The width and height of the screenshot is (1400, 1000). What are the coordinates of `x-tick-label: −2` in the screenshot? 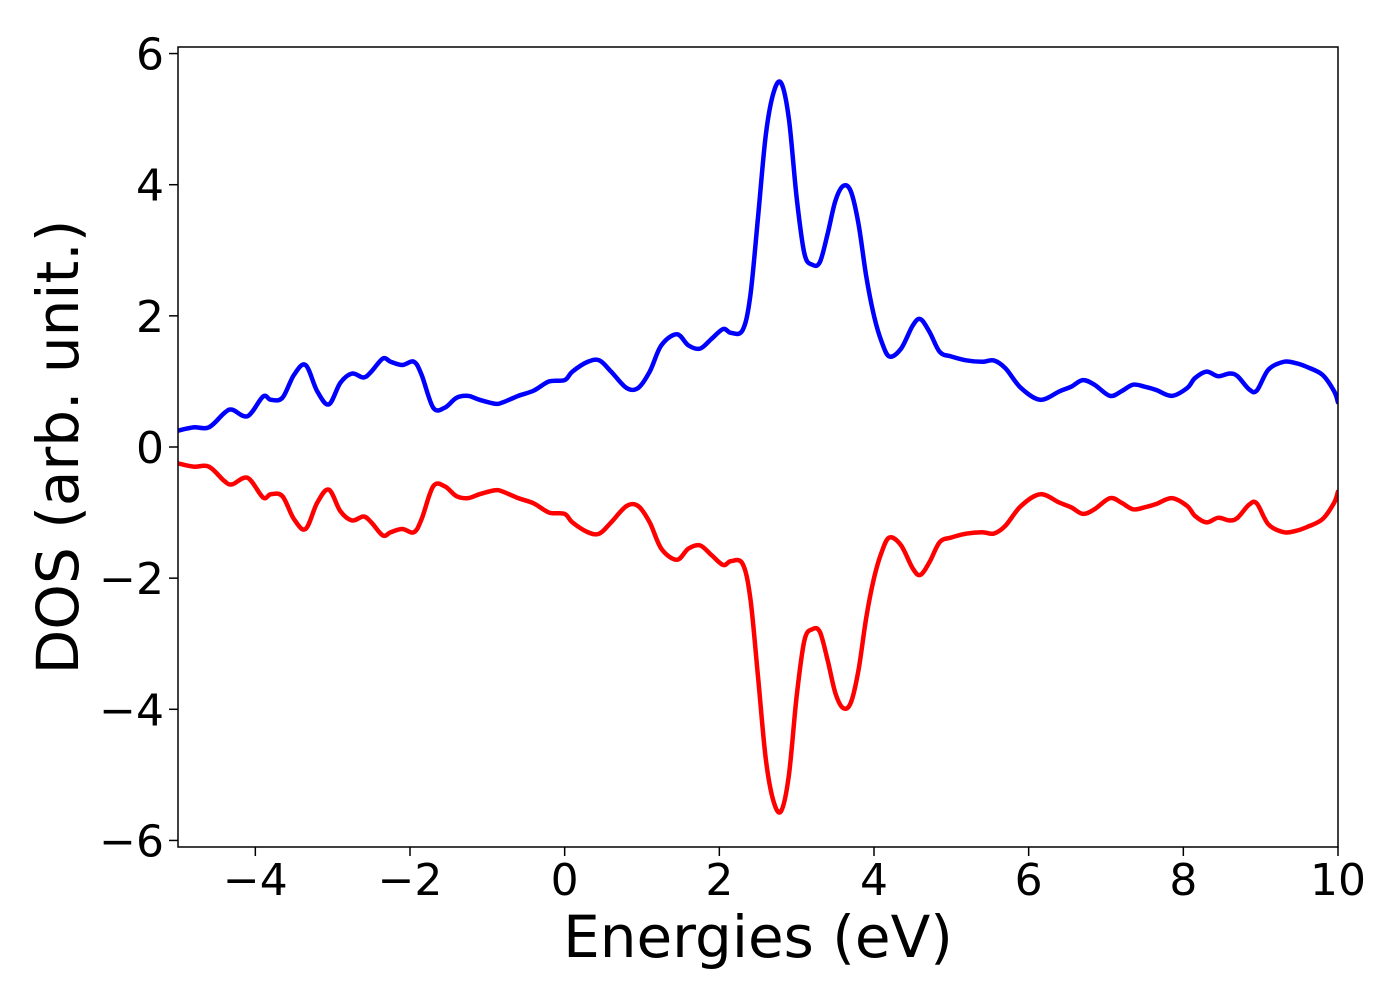 It's located at (410, 880).